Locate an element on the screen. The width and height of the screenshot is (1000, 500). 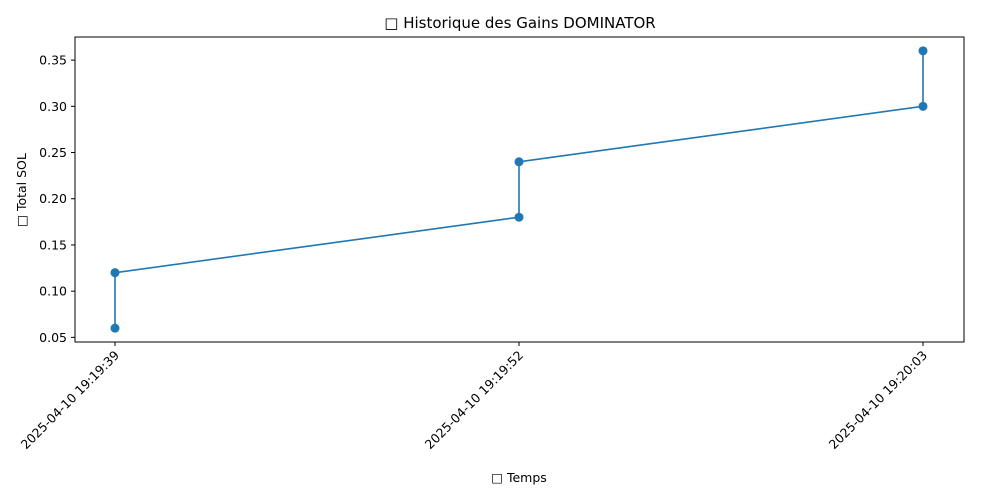
y-axis-label: □ Total SOL is located at coordinates (21, 190).